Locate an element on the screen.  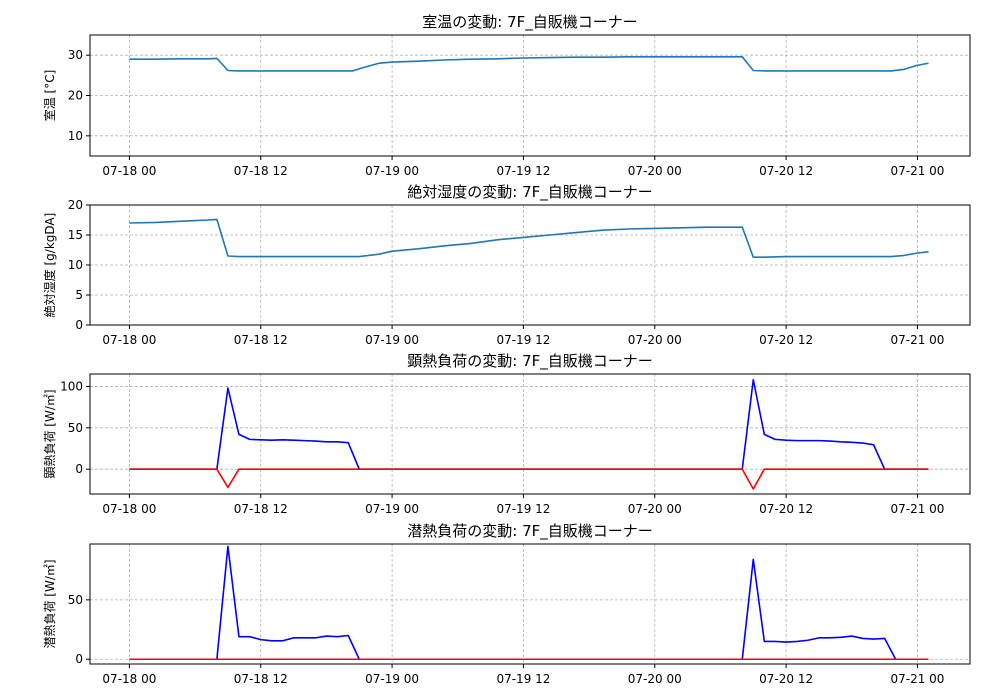
chart-title: 室温の変動: 7F_自販機コーナー is located at coordinates (530, 22).